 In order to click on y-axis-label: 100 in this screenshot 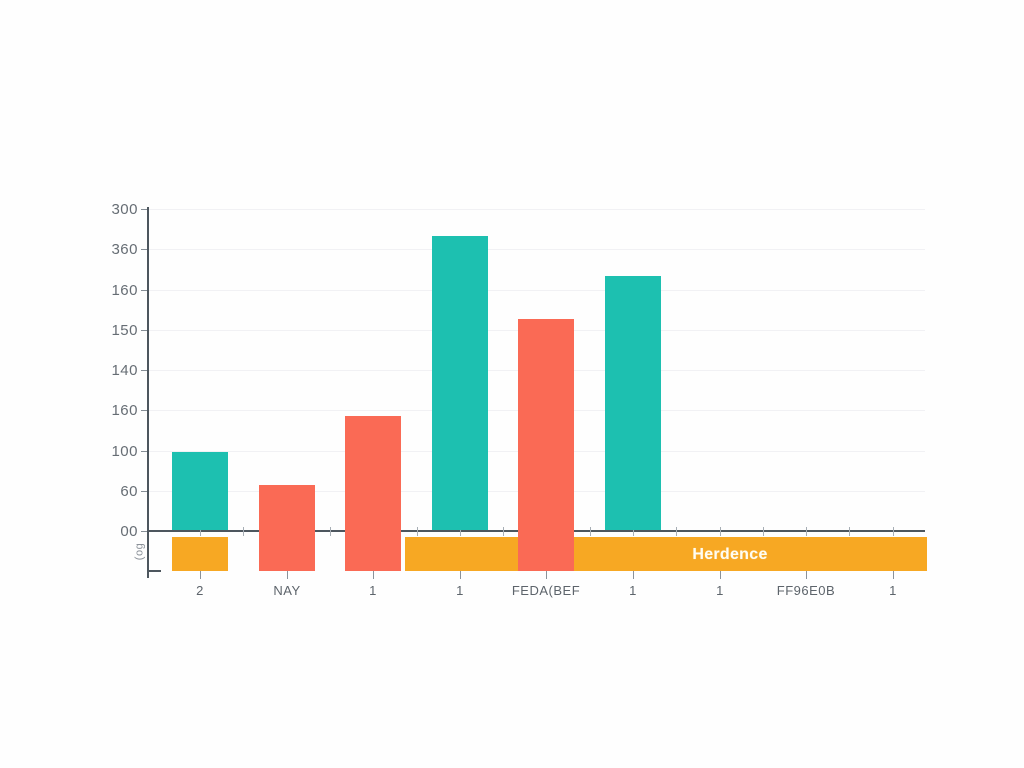, I will do `click(124, 451)`.